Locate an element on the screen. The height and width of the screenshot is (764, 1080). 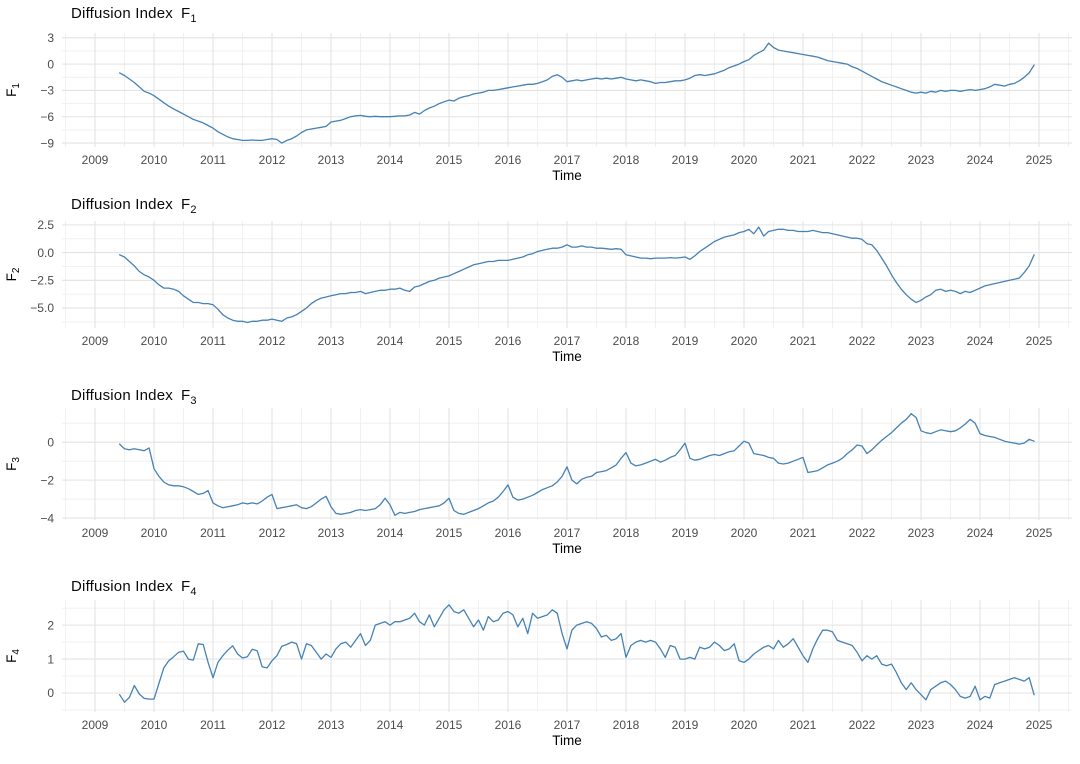
svg-text: 0.0 is located at coordinates (45, 253).